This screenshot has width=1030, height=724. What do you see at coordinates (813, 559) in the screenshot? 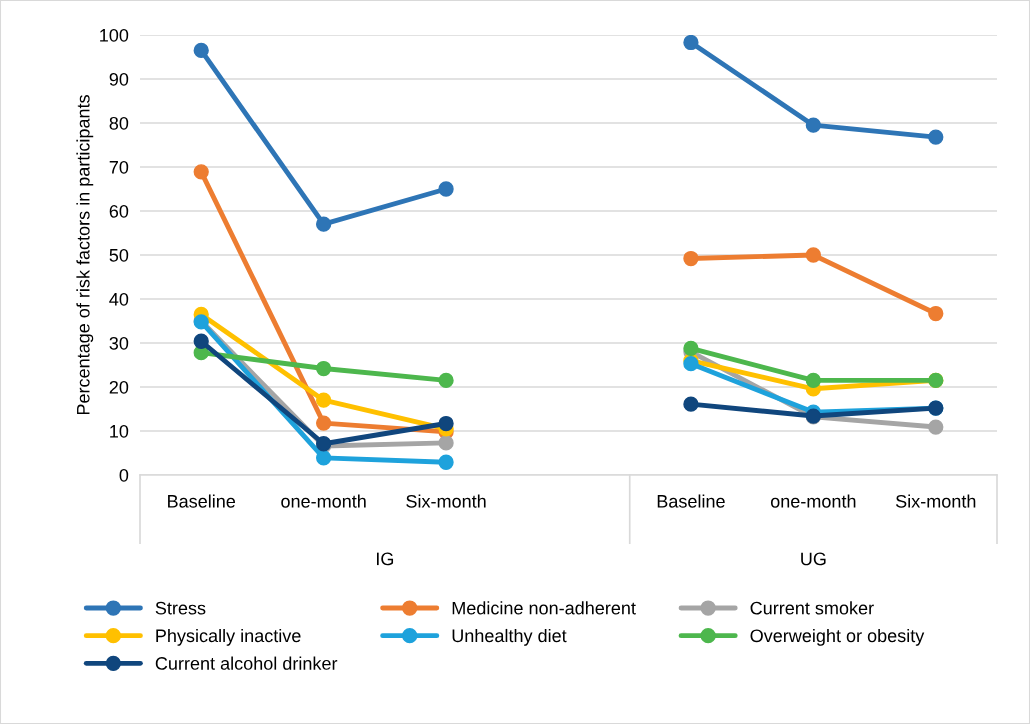
I see `text: UG` at bounding box center [813, 559].